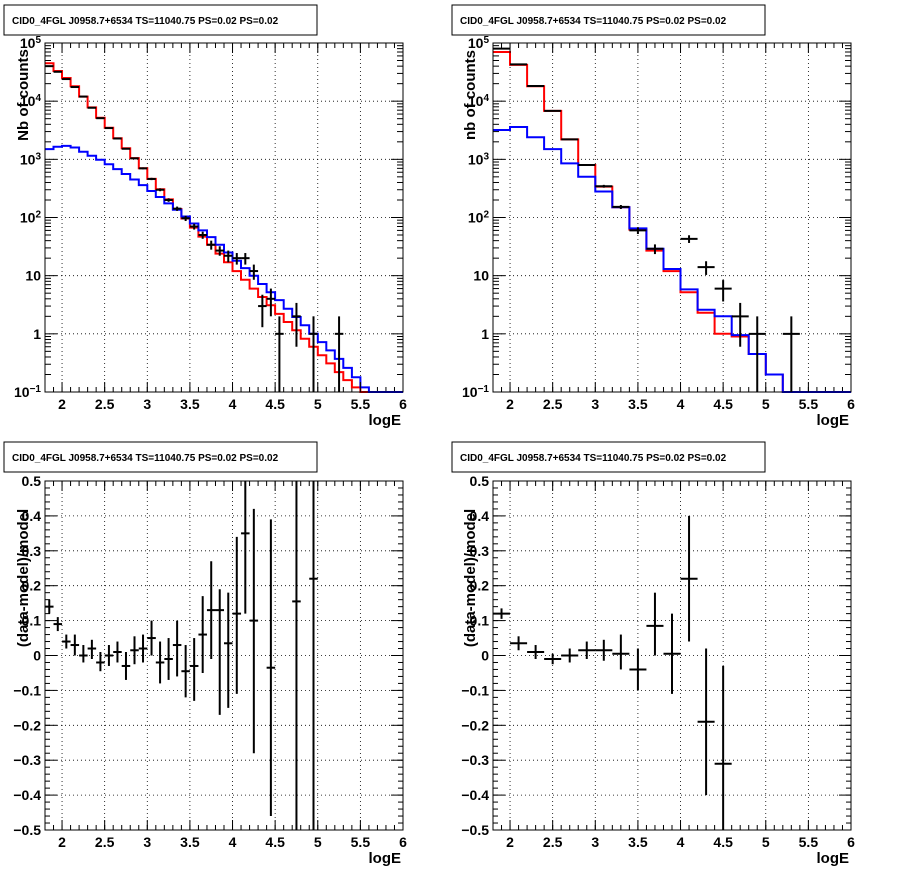  I want to click on y-tick-label: 0.4, so click(480, 516).